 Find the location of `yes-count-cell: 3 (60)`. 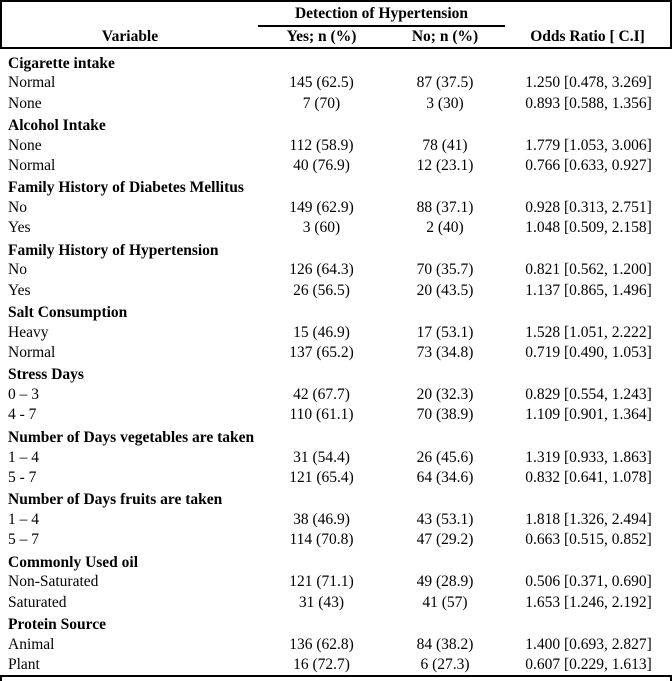

yes-count-cell: 3 (60) is located at coordinates (321, 228).